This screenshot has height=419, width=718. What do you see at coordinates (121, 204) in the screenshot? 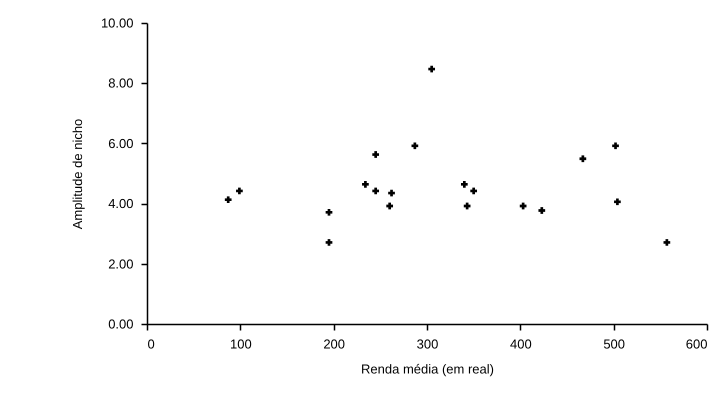
I see `y-tick-label: 4.00` at bounding box center [121, 204].